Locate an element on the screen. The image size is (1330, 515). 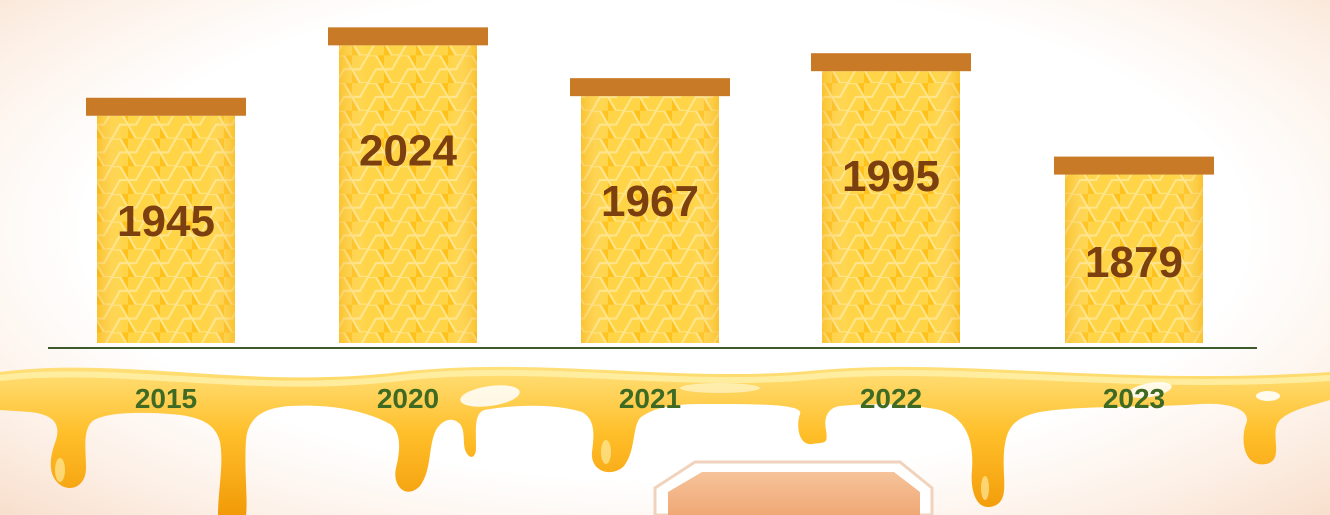
bar-value-label: 1879 is located at coordinates (1134, 262).